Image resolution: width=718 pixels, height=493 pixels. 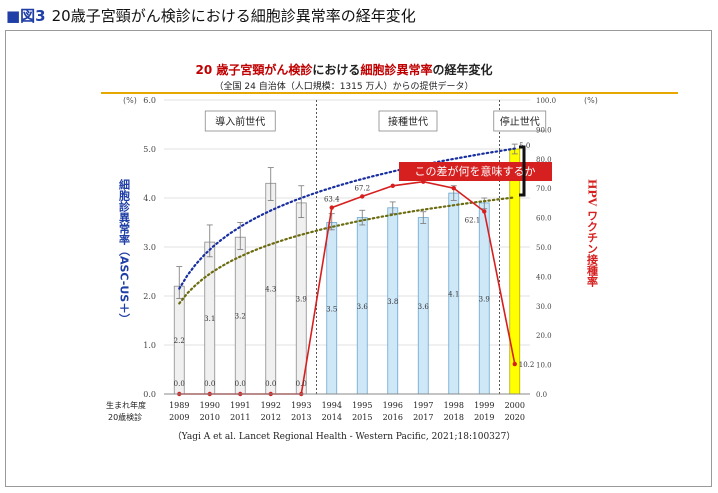 What do you see at coordinates (544, 160) in the screenshot?
I see `right-tick-label: 80.0` at bounding box center [544, 160].